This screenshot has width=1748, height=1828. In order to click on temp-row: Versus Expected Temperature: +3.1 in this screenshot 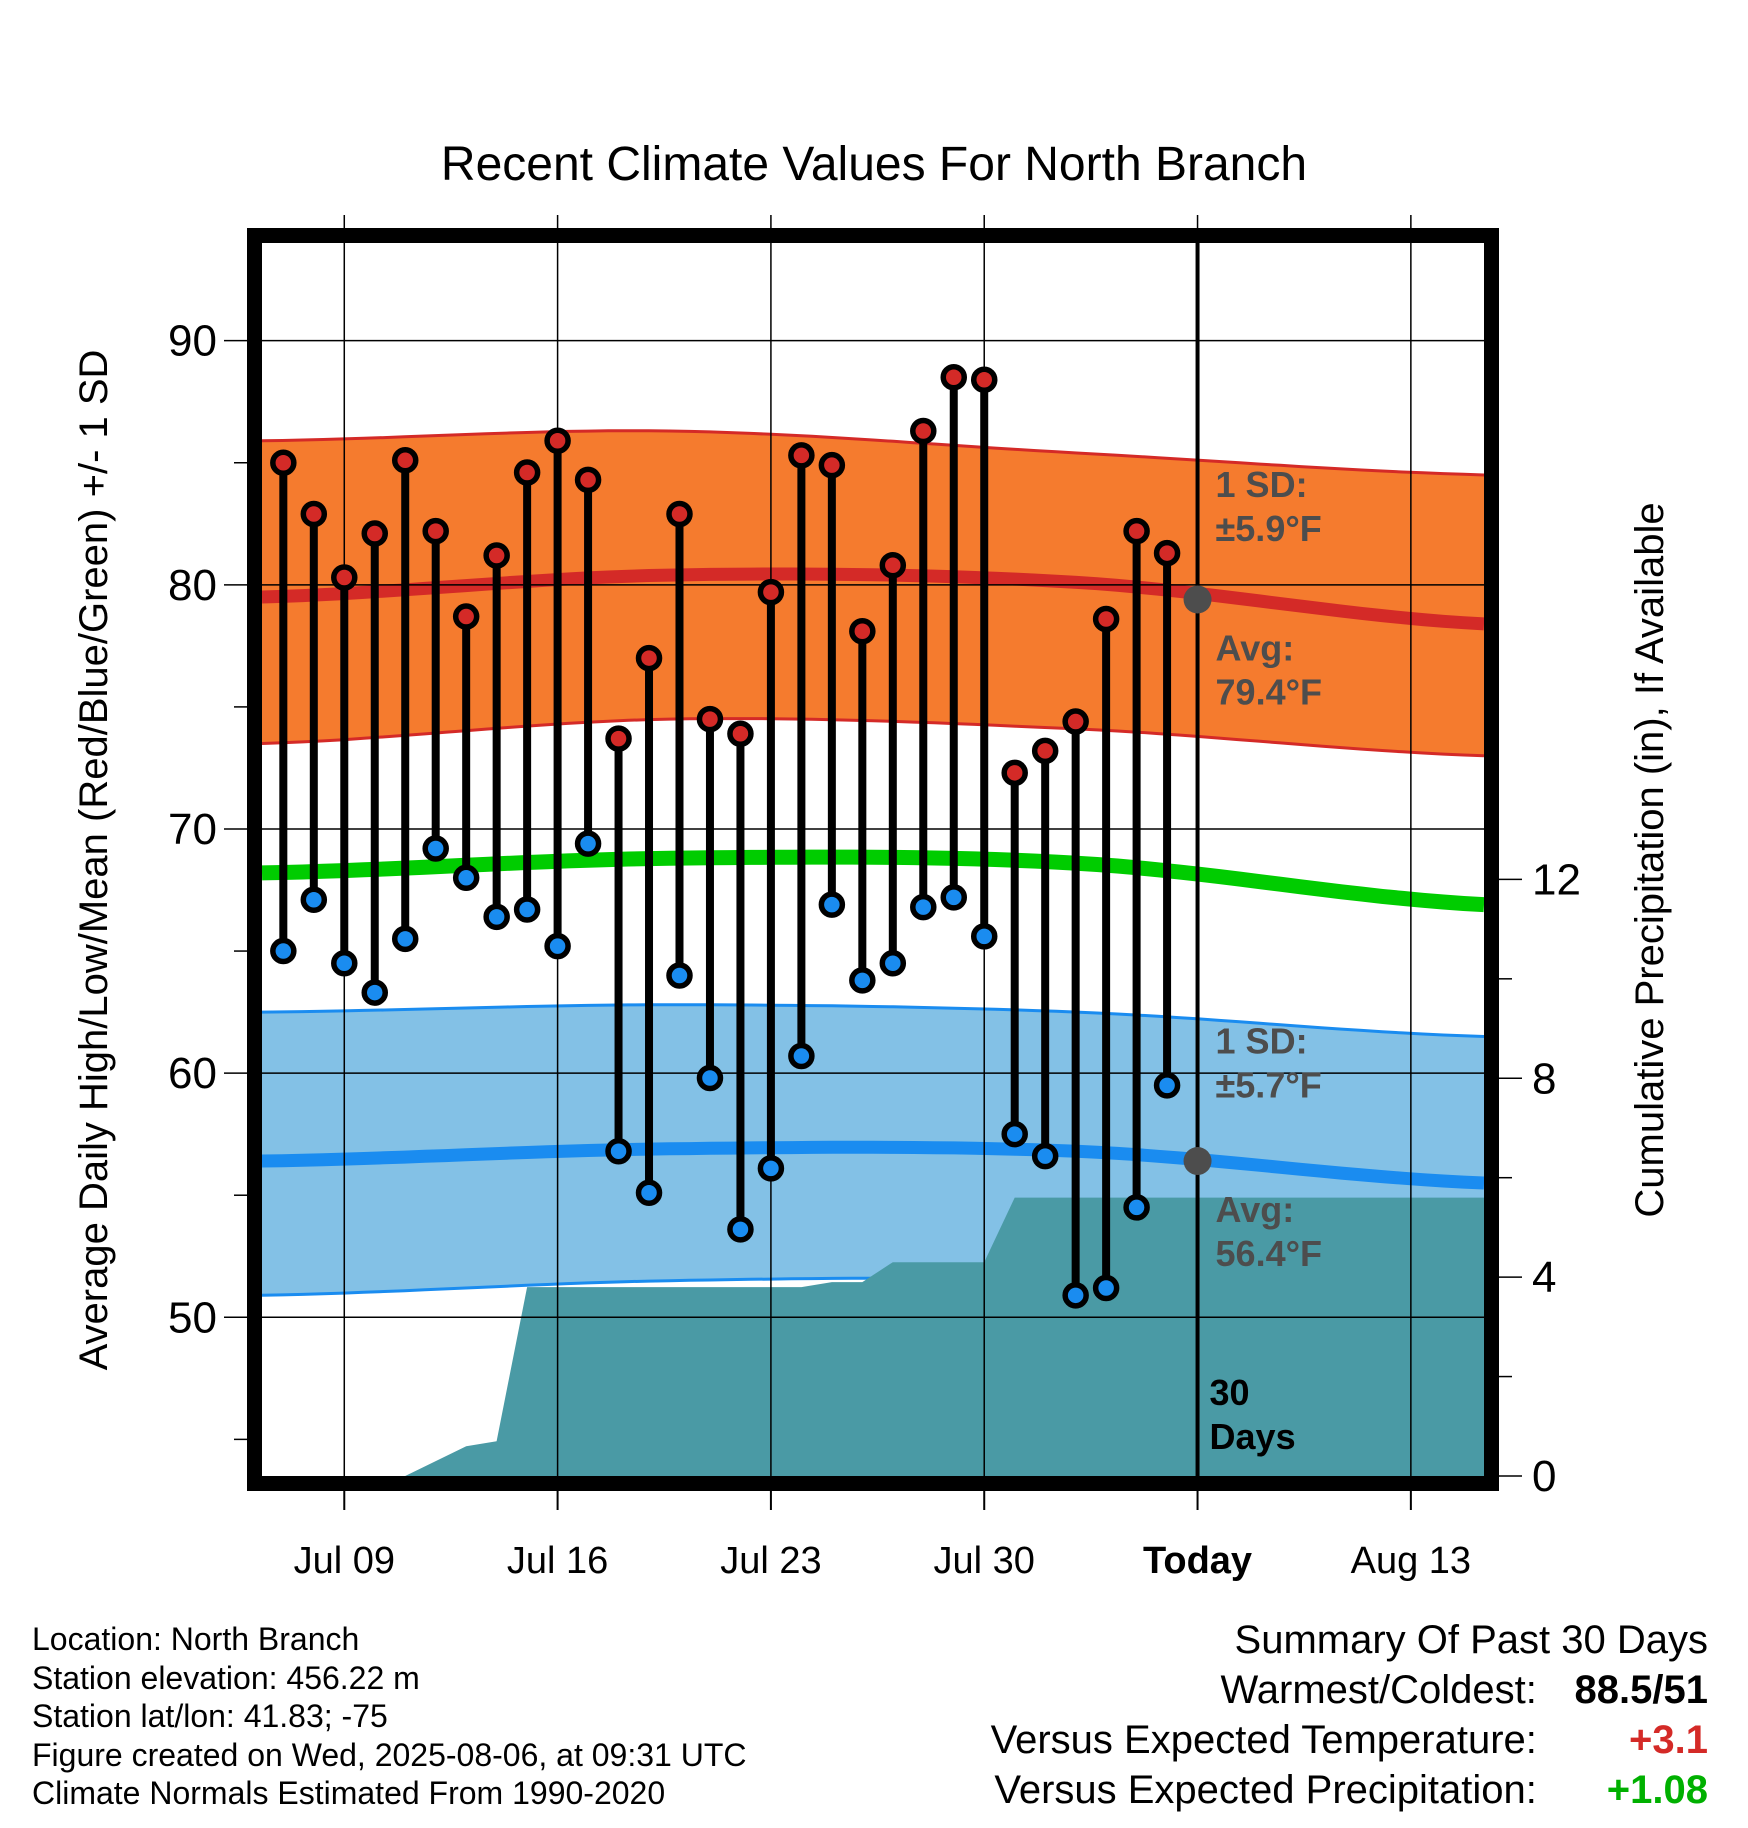, I will do `click(1349, 1740)`.